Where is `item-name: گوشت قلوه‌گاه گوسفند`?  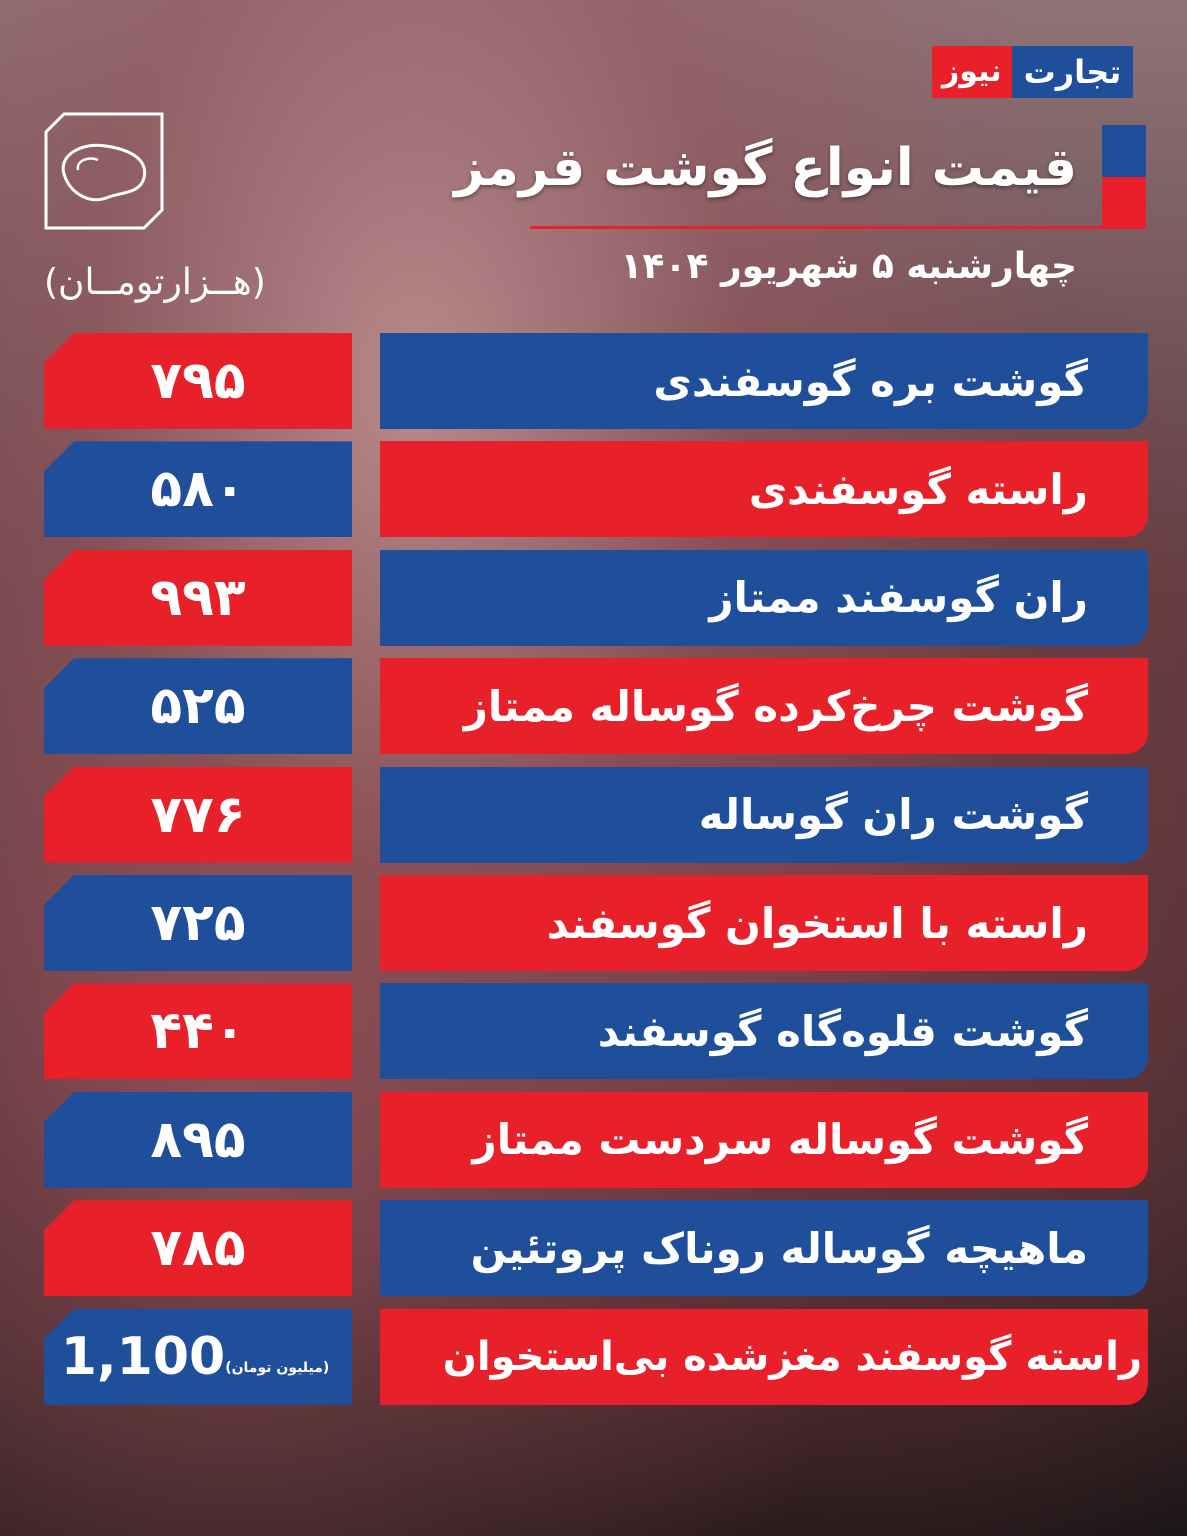
item-name: گوشت قلوه‌گاه گوسفند is located at coordinates (764, 1031).